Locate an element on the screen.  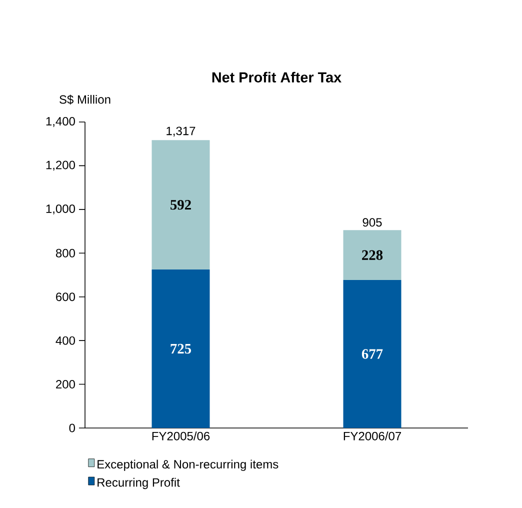
data-label: 228 is located at coordinates (372, 255).